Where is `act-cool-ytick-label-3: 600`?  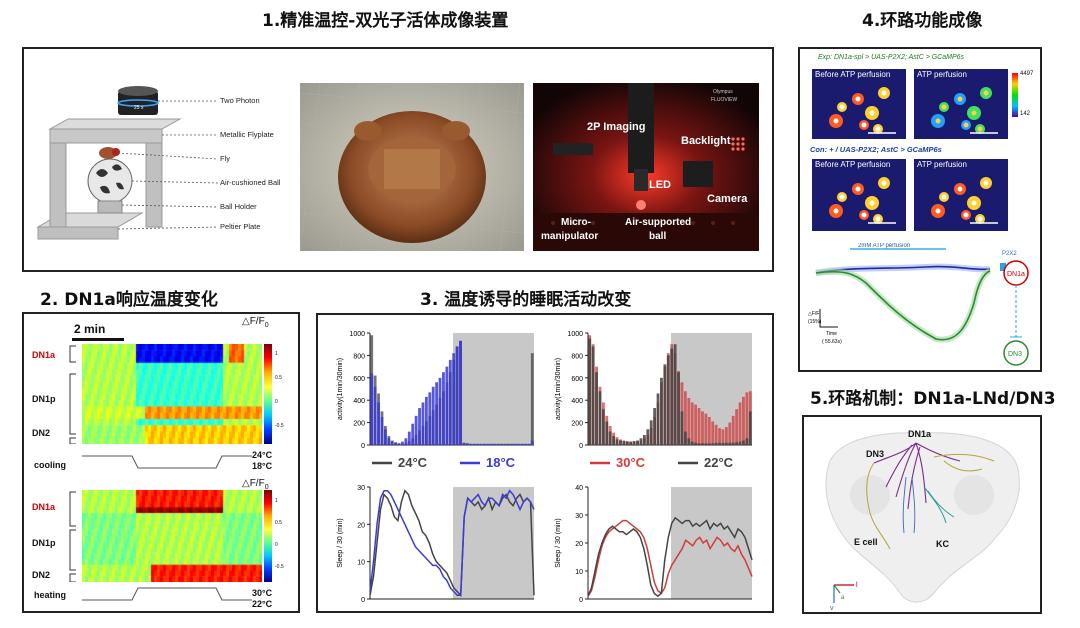 act-cool-ytick-label-3: 600 is located at coordinates (359, 379).